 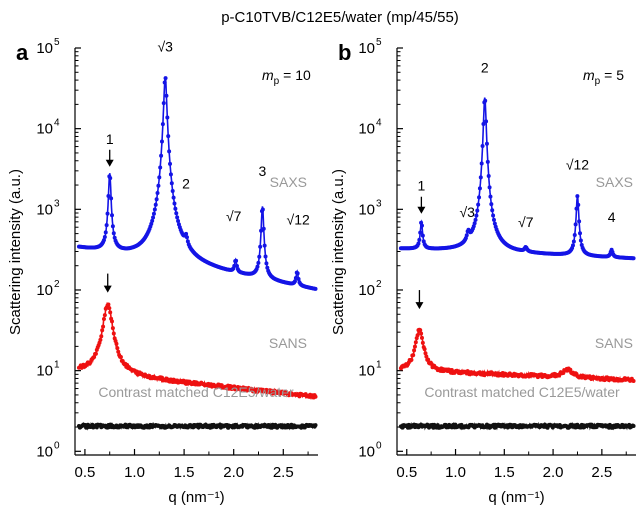 What do you see at coordinates (485, 67) in the screenshot?
I see `peak-label: 2` at bounding box center [485, 67].